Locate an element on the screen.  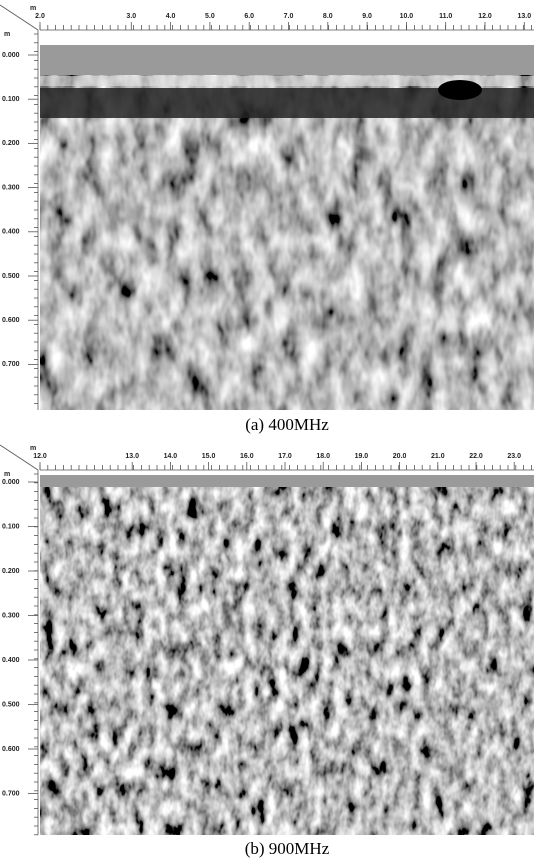
x-tick-label: 15.0 is located at coordinates (209, 456).